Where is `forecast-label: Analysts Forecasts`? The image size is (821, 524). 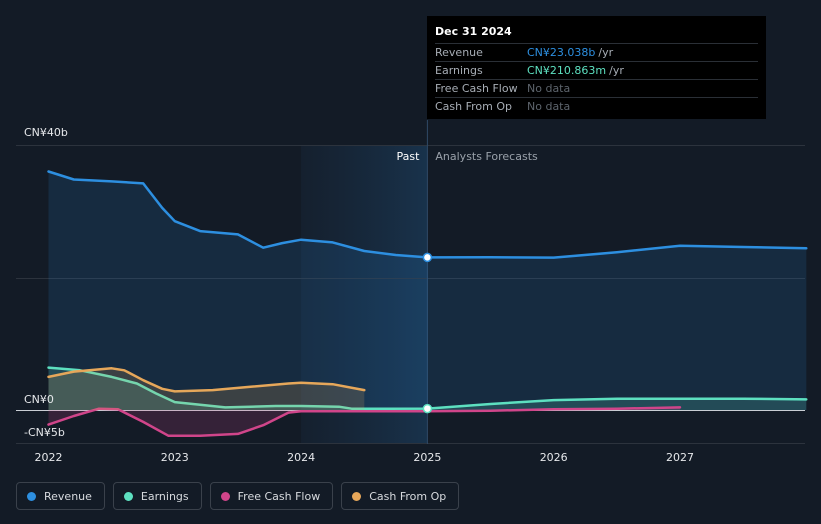 forecast-label: Analysts Forecasts is located at coordinates (486, 156).